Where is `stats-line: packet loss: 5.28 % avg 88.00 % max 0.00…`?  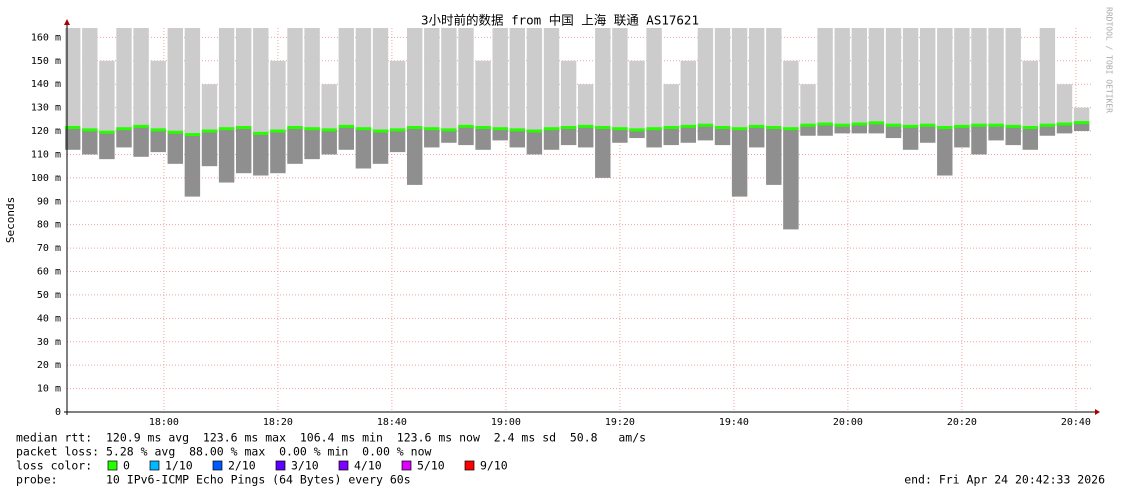 stats-line: packet loss: 5.28 % avg 88.00 % max 0.00… is located at coordinates (223, 452).